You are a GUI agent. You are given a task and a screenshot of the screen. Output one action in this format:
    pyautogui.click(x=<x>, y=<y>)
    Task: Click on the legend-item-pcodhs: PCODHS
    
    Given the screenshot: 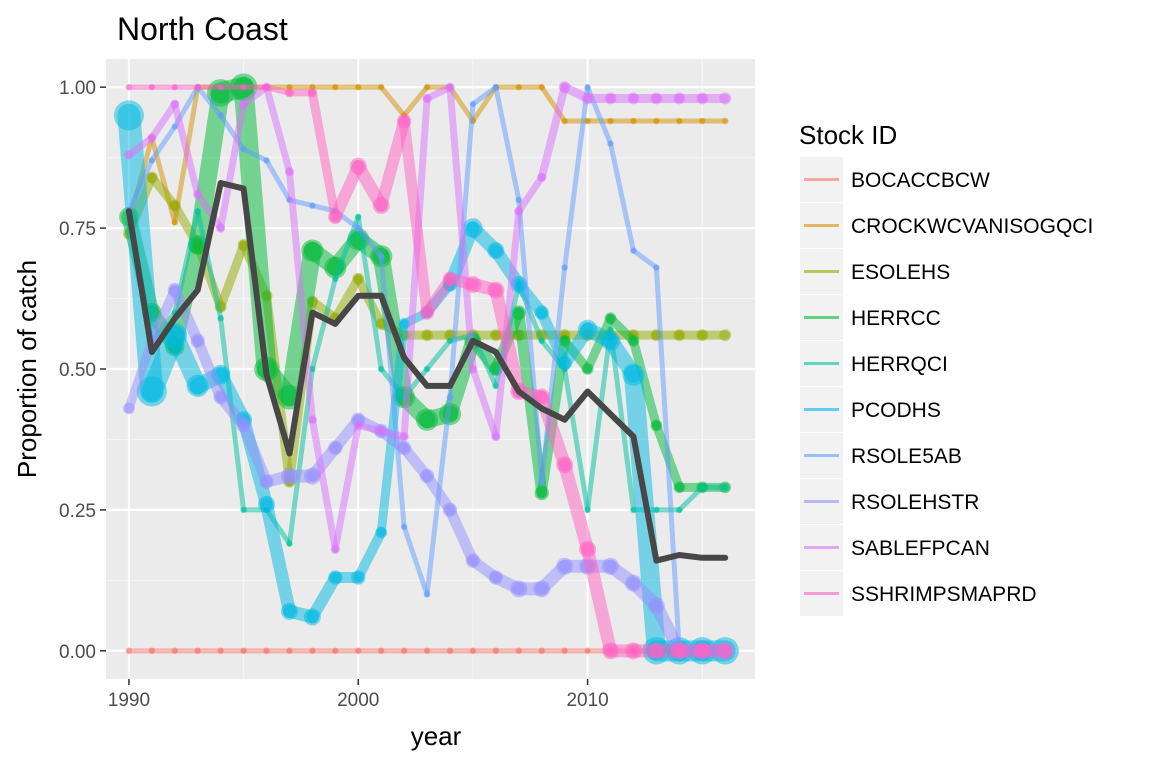 What is the action you would take?
    pyautogui.click(x=870, y=409)
    